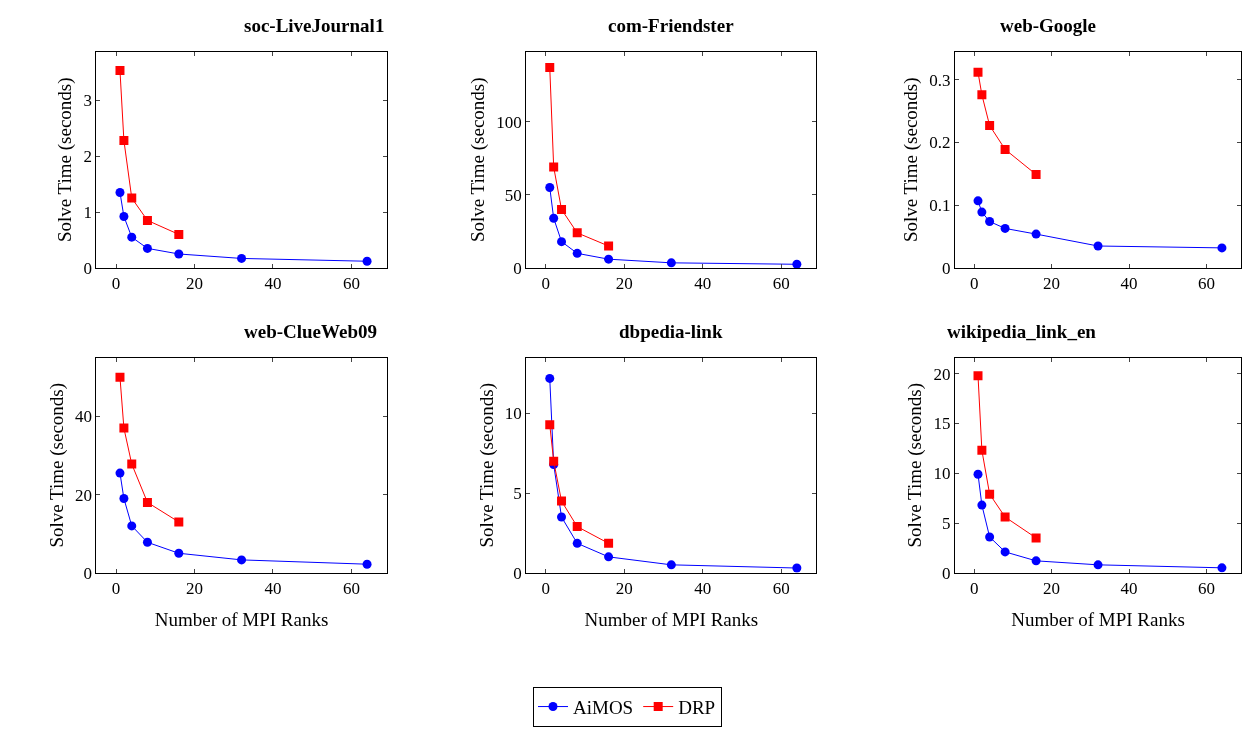 The height and width of the screenshot is (732, 1250). Describe the element at coordinates (940, 143) in the screenshot. I see `y-tick-label: 0.2` at that location.